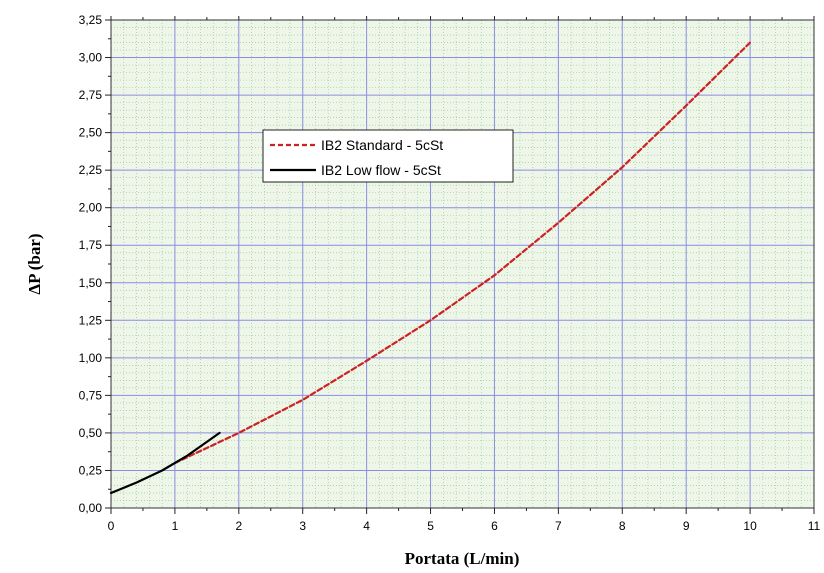 The image size is (824, 573). What do you see at coordinates (91, 208) in the screenshot?
I see `y-tick-label: 2,00` at bounding box center [91, 208].